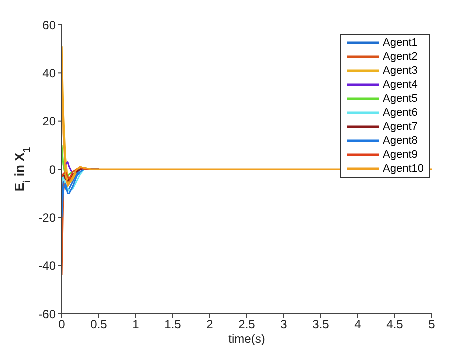  What do you see at coordinates (358, 325) in the screenshot?
I see `x-tick-label: 4` at bounding box center [358, 325].